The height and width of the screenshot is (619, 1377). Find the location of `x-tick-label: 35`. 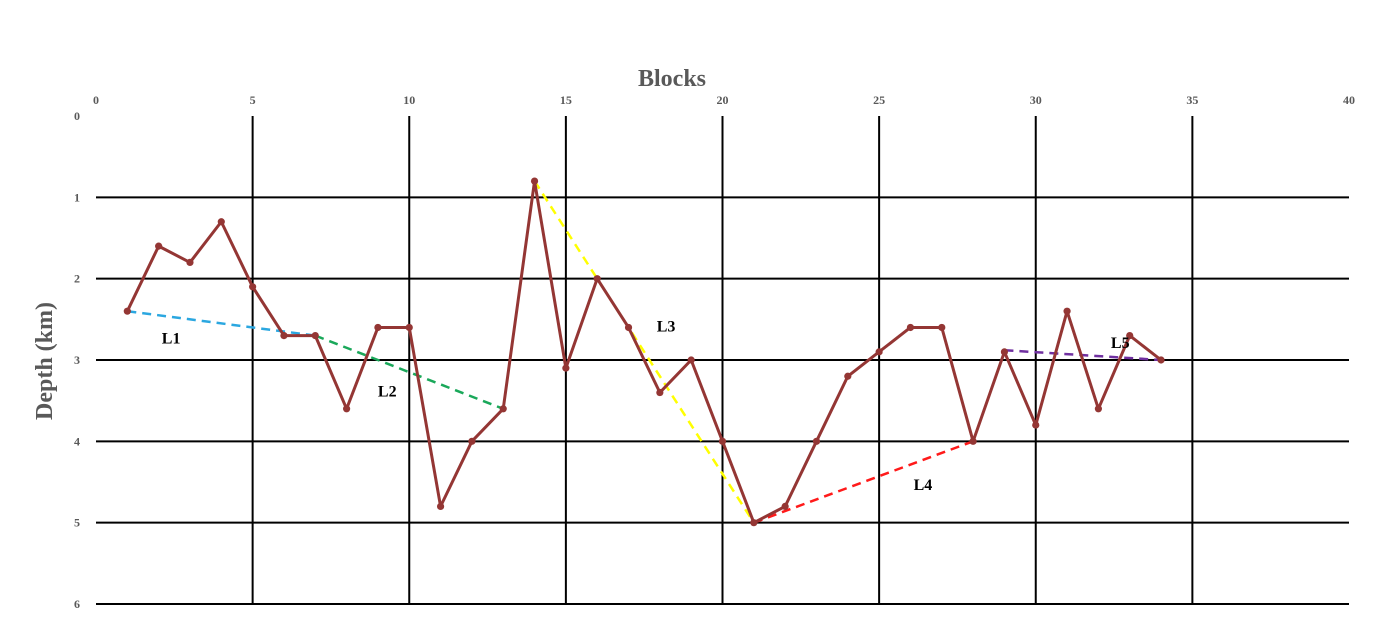

x-tick-label: 35 is located at coordinates (1192, 100).